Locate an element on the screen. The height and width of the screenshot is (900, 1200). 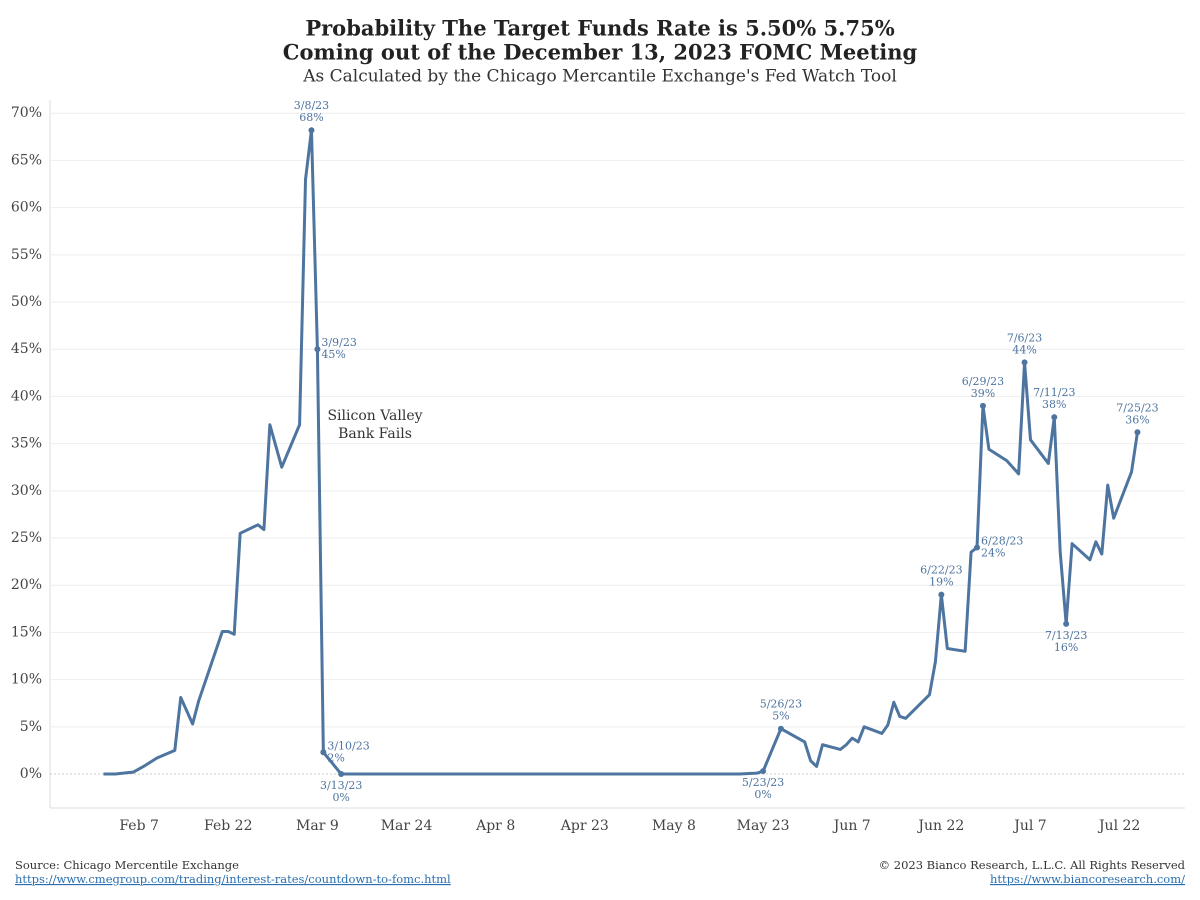
point-value-label: 44% is located at coordinates (1024, 349).